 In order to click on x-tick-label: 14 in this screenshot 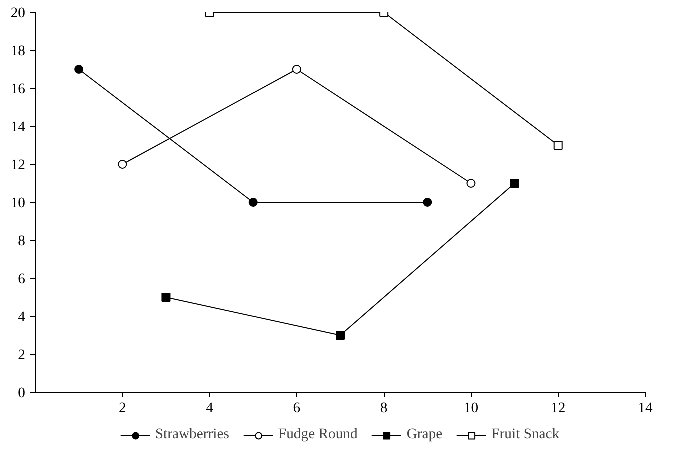, I will do `click(646, 408)`.